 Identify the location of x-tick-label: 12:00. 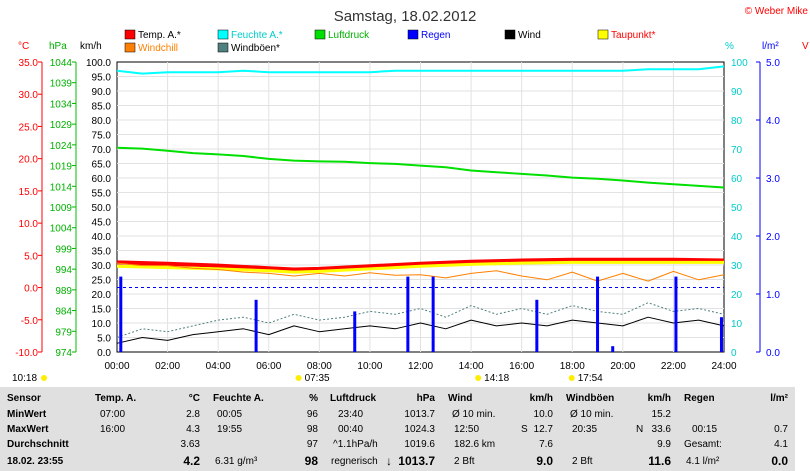
(420, 366).